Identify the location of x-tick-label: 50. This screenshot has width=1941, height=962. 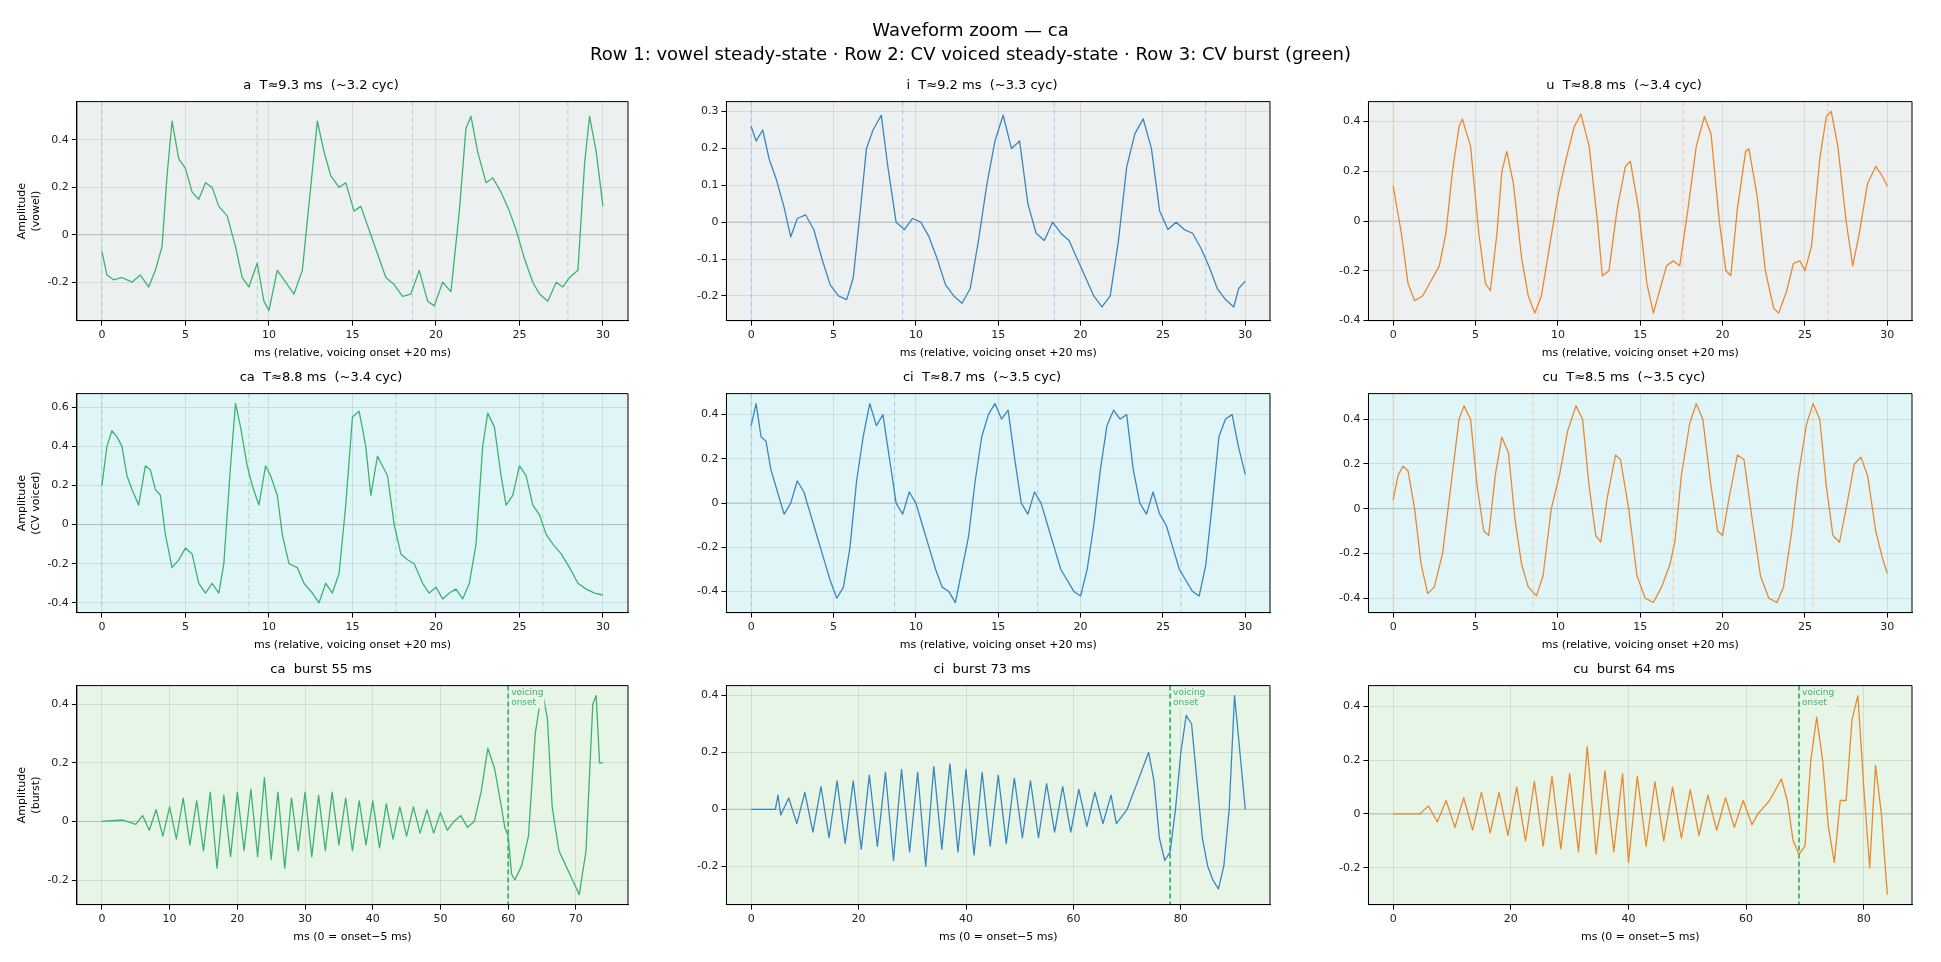
(440, 919).